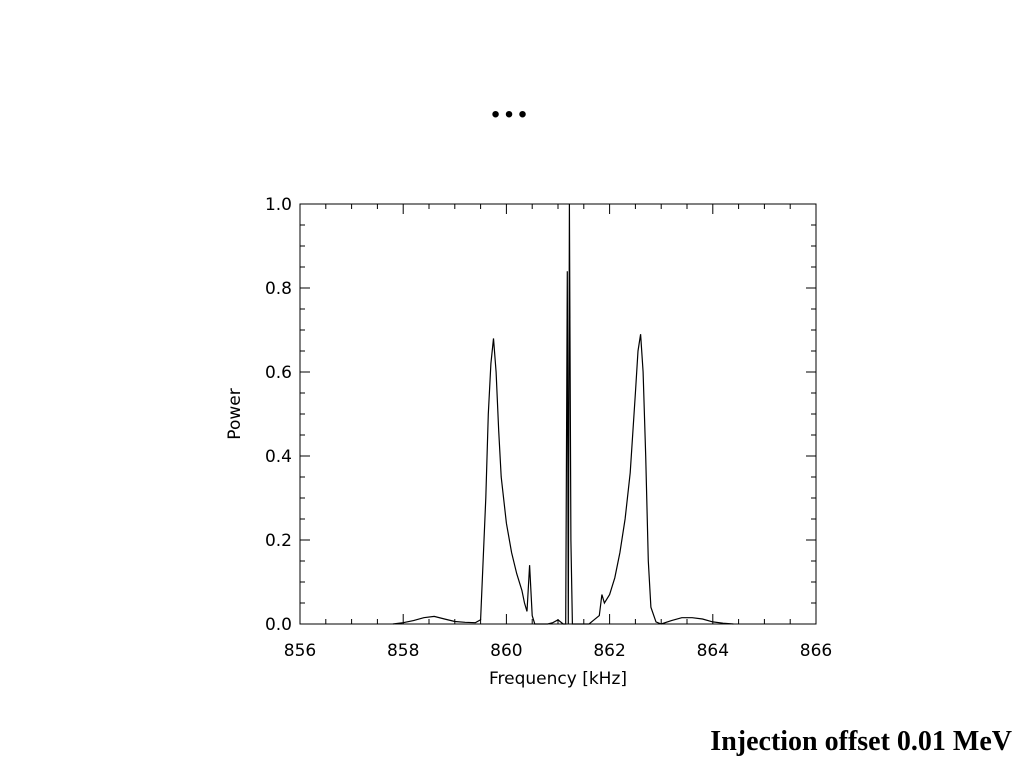 The width and height of the screenshot is (1024, 768). What do you see at coordinates (235, 413) in the screenshot?
I see `y-axis-label: Power` at bounding box center [235, 413].